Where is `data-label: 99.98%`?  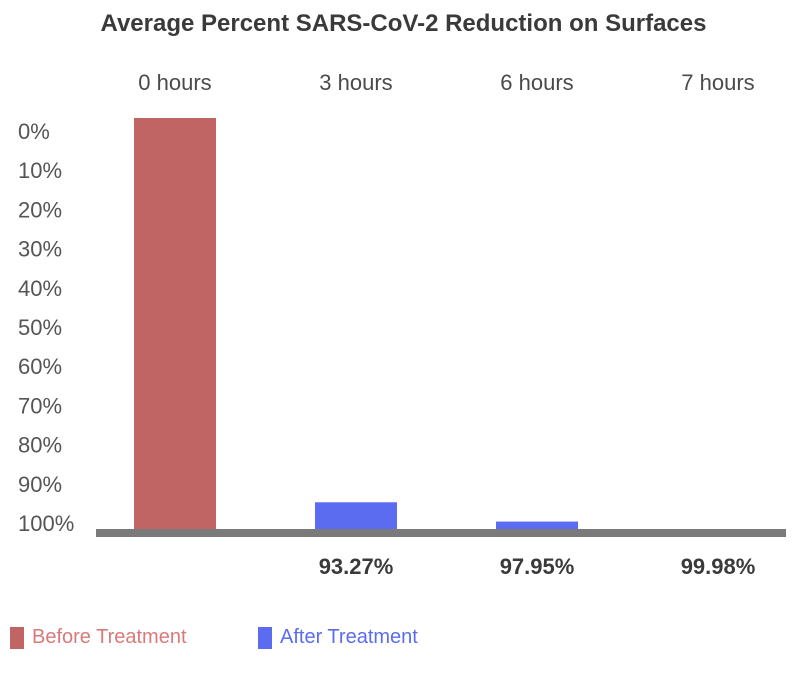
data-label: 99.98% is located at coordinates (718, 566).